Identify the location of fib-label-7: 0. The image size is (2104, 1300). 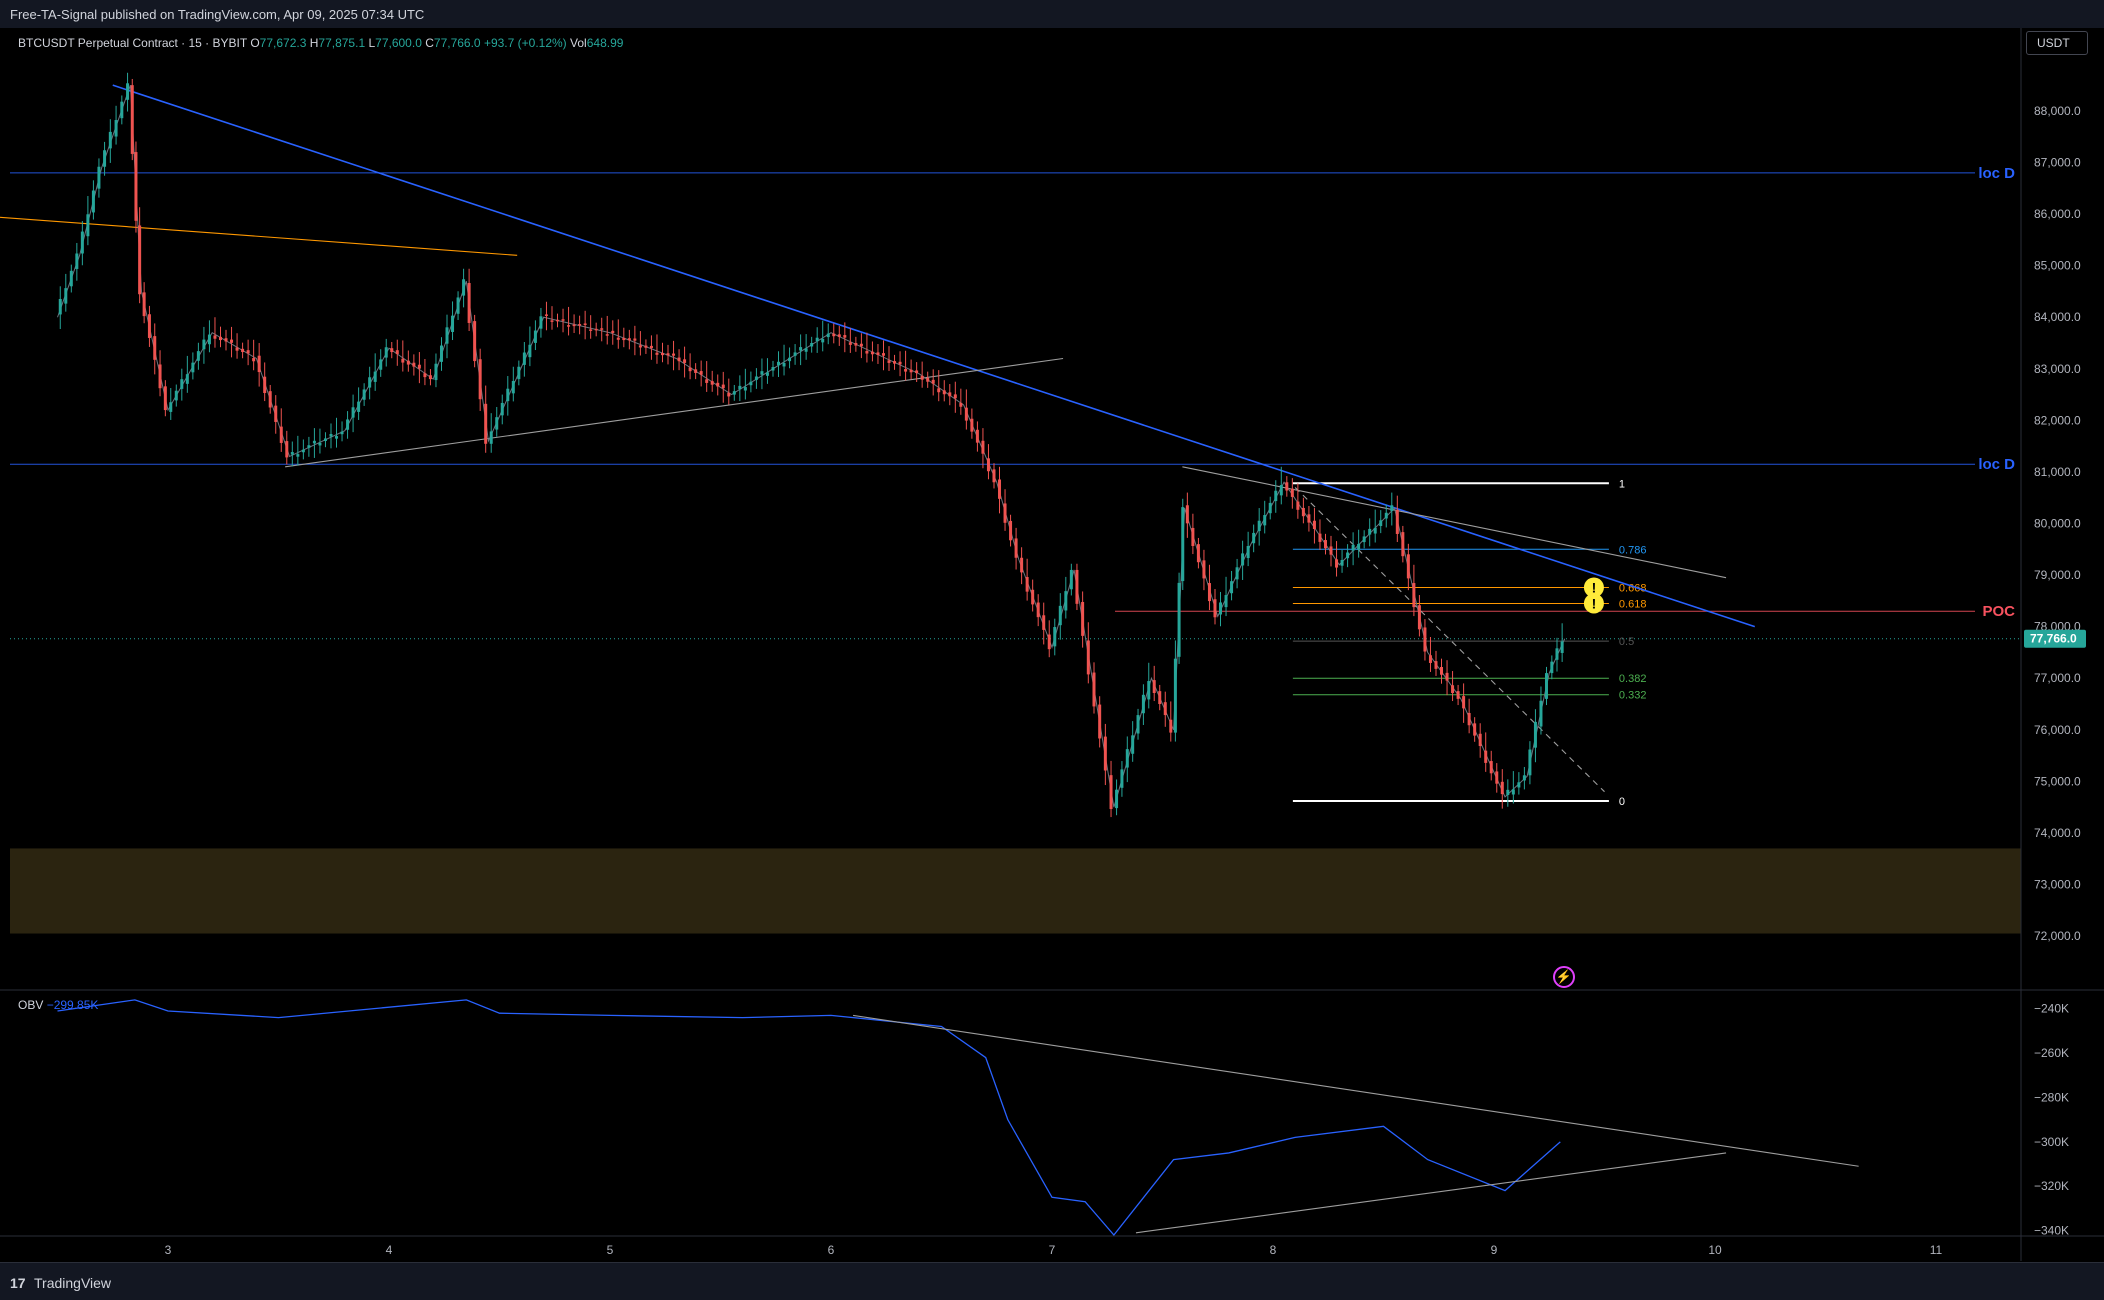
(1622, 802).